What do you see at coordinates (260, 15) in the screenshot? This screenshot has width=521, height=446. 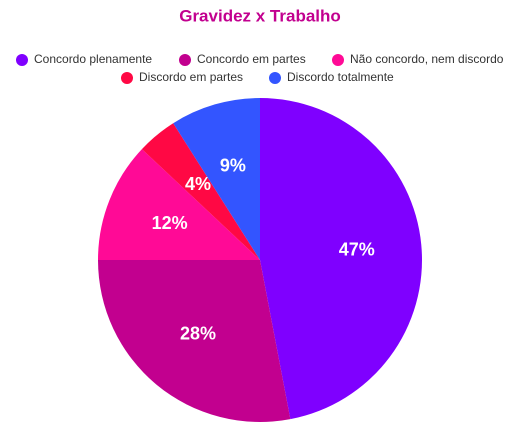 I see `chart-title: Gravidez x Trabalho` at bounding box center [260, 15].